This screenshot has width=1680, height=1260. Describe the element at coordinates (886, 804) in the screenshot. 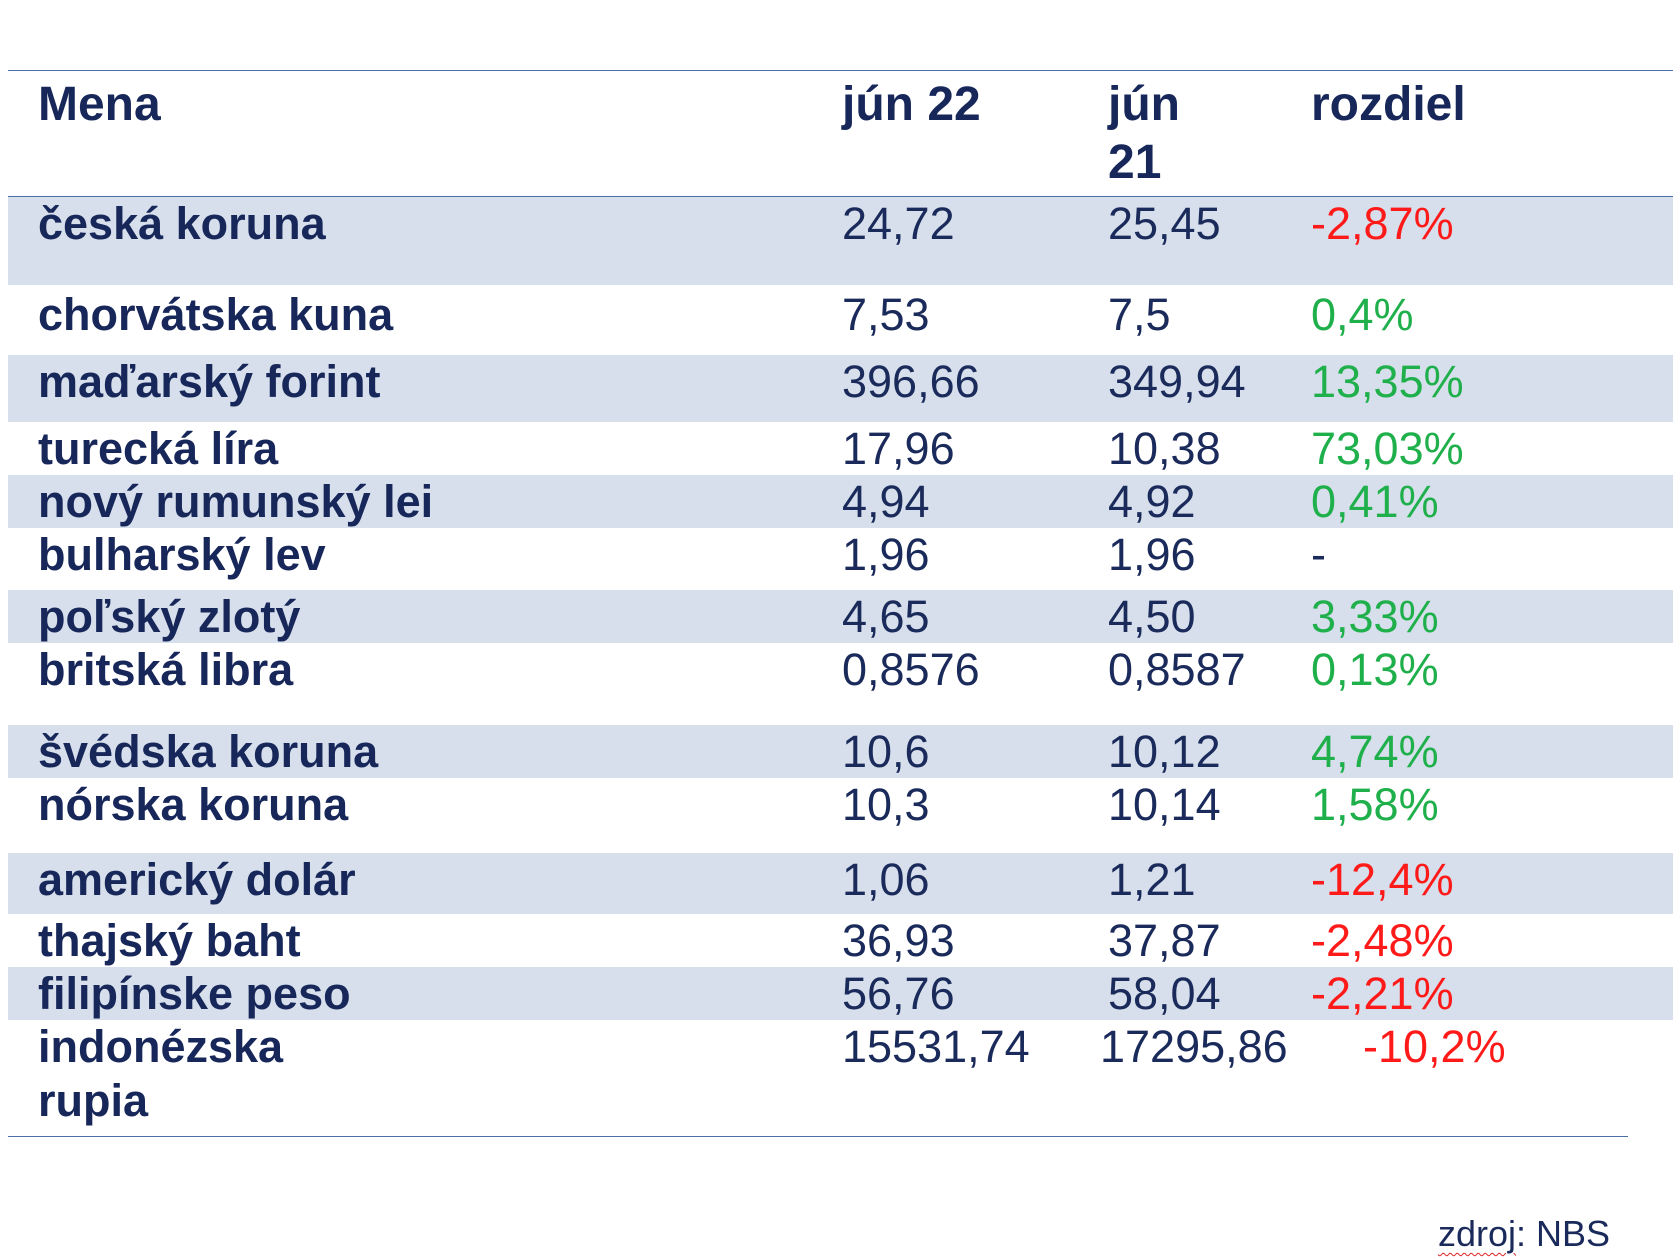

I see `rate-jun22: 10,3` at that location.